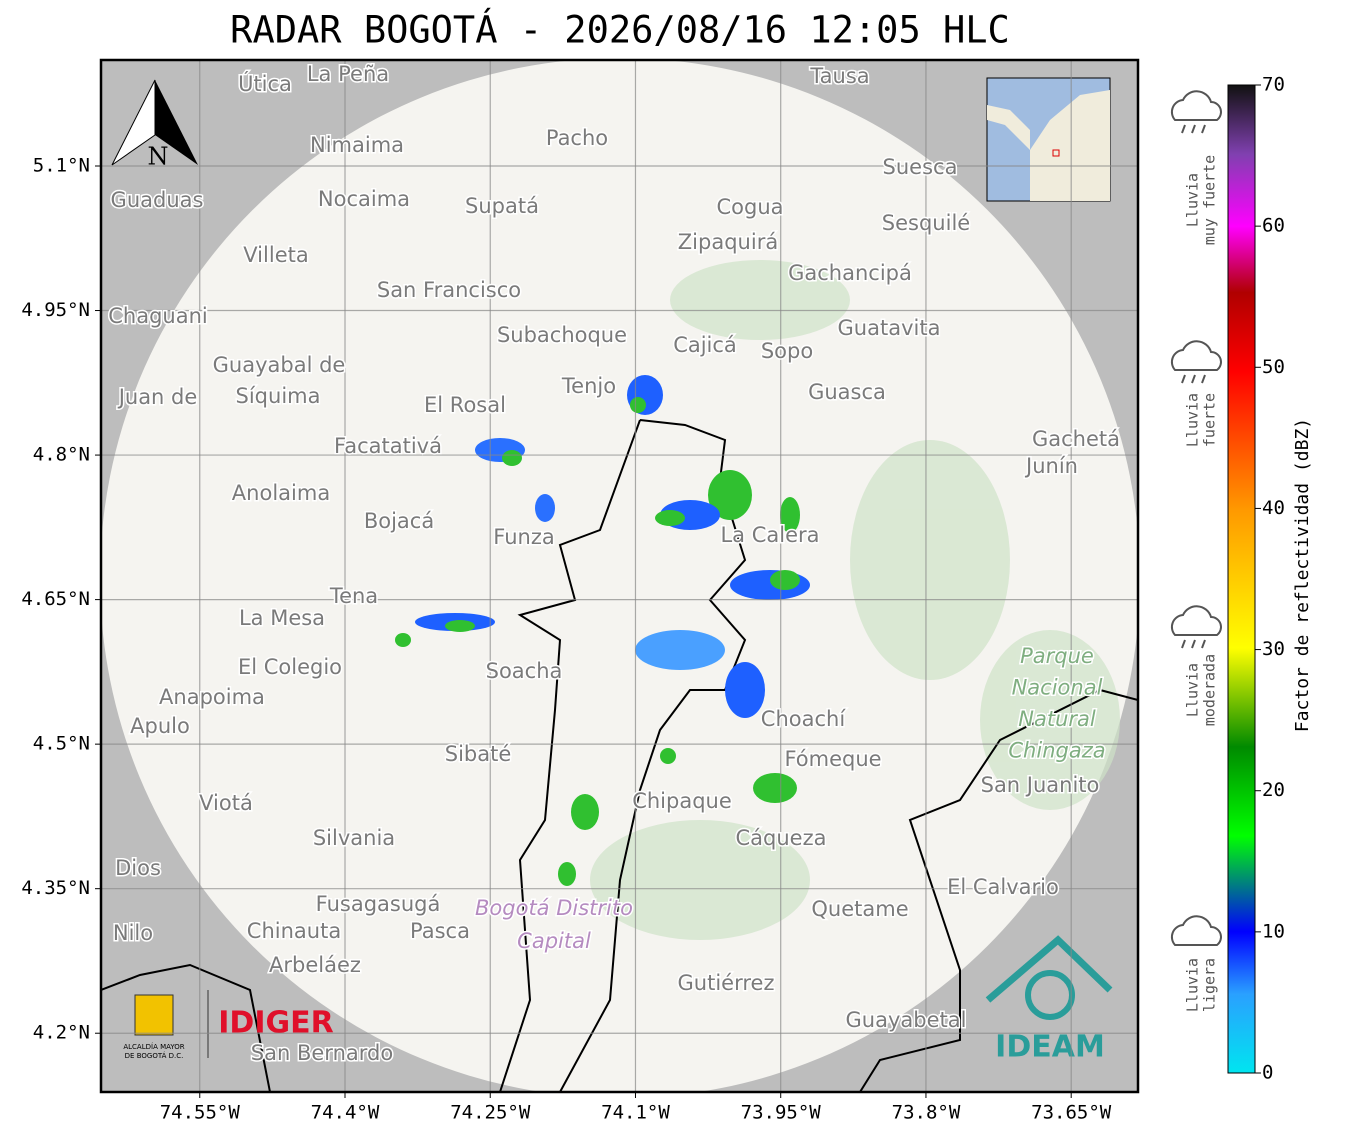  Describe the element at coordinates (1040, 785) in the screenshot. I see `place-label: San Juanito` at that location.